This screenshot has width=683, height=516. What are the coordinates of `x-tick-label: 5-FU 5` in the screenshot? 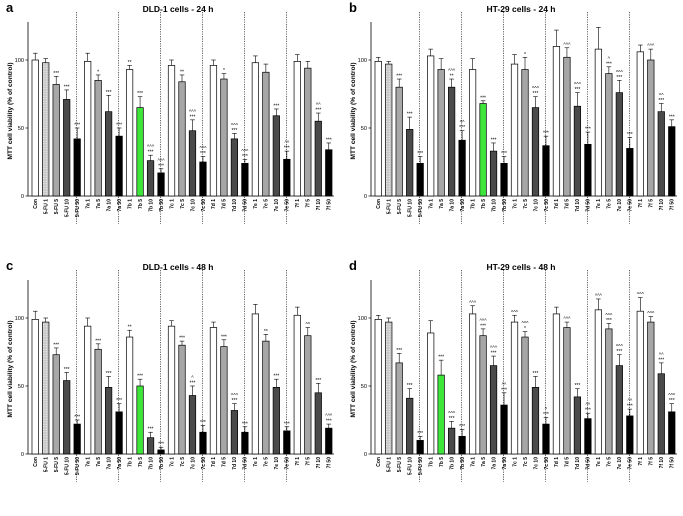 It's located at (57, 465).